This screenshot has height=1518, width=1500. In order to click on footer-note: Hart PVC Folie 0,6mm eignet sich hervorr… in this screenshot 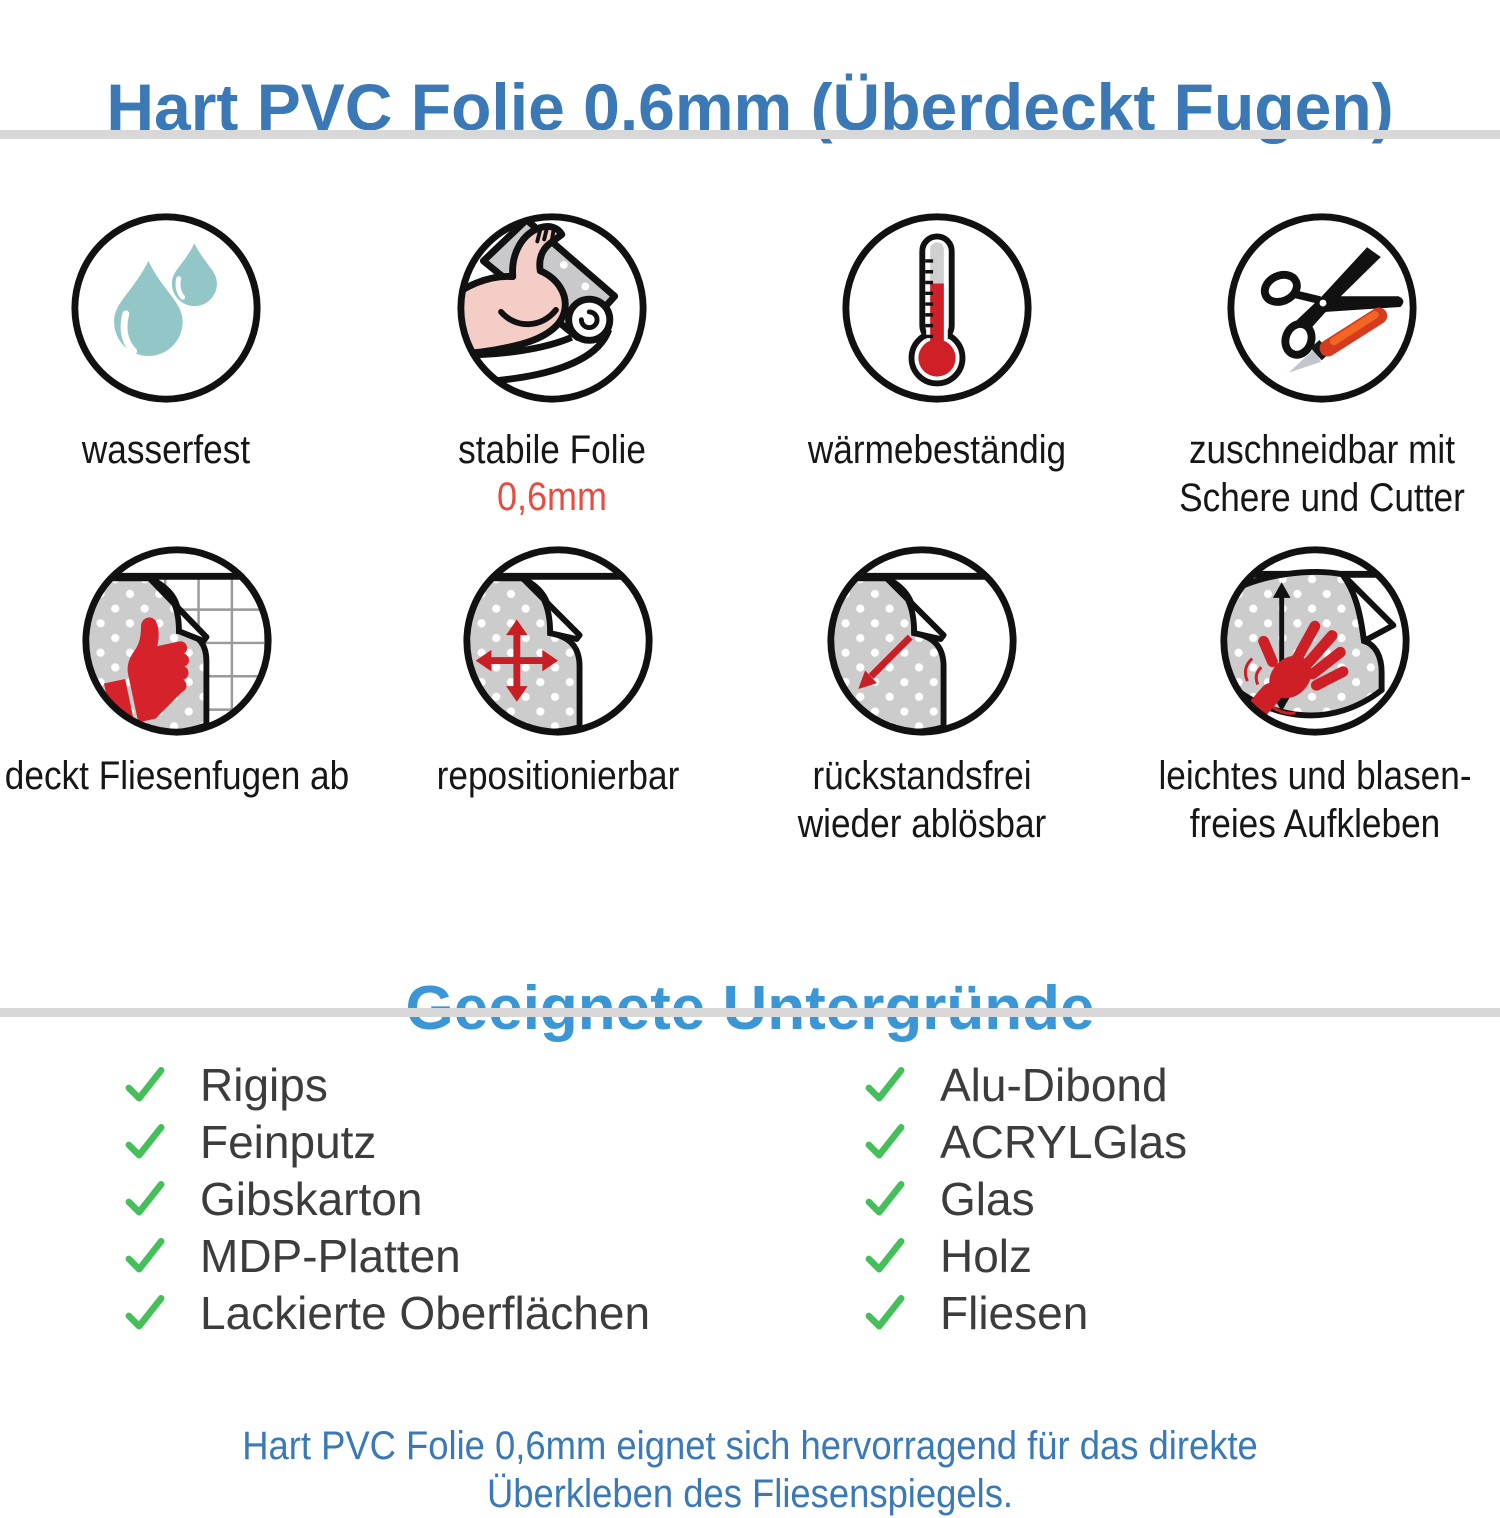, I will do `click(750, 1470)`.